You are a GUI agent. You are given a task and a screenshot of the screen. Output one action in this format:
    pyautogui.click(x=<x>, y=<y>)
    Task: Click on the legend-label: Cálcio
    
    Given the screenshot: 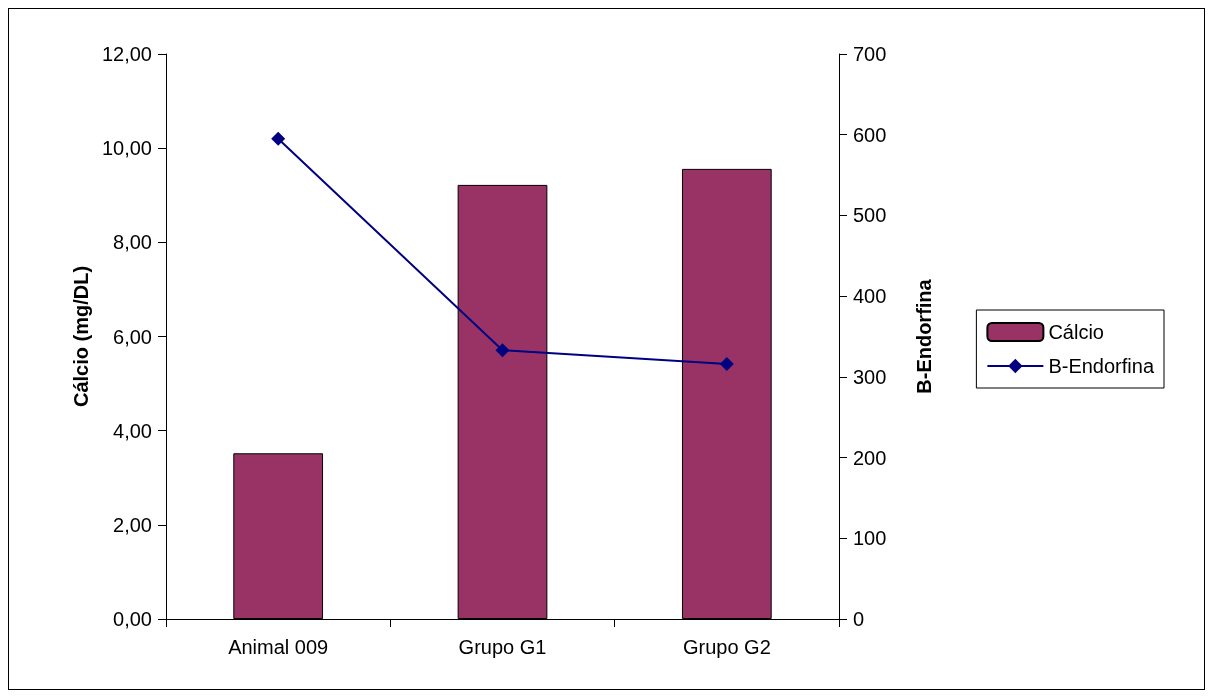 What is the action you would take?
    pyautogui.click(x=1076, y=332)
    